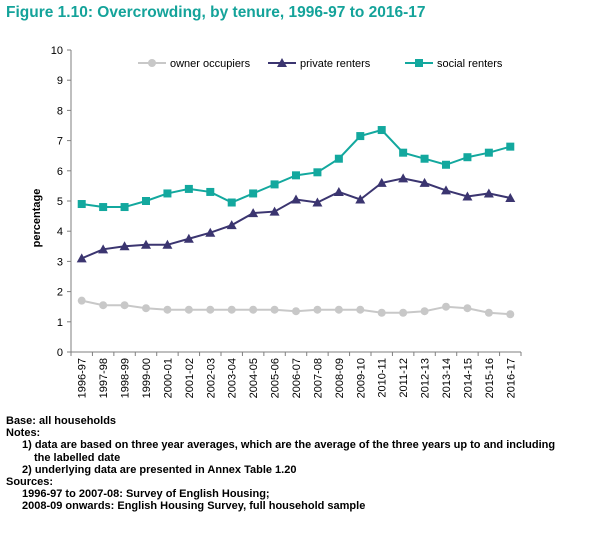 This screenshot has height=533, width=611. I want to click on base-note: Base: all households, so click(61, 421).